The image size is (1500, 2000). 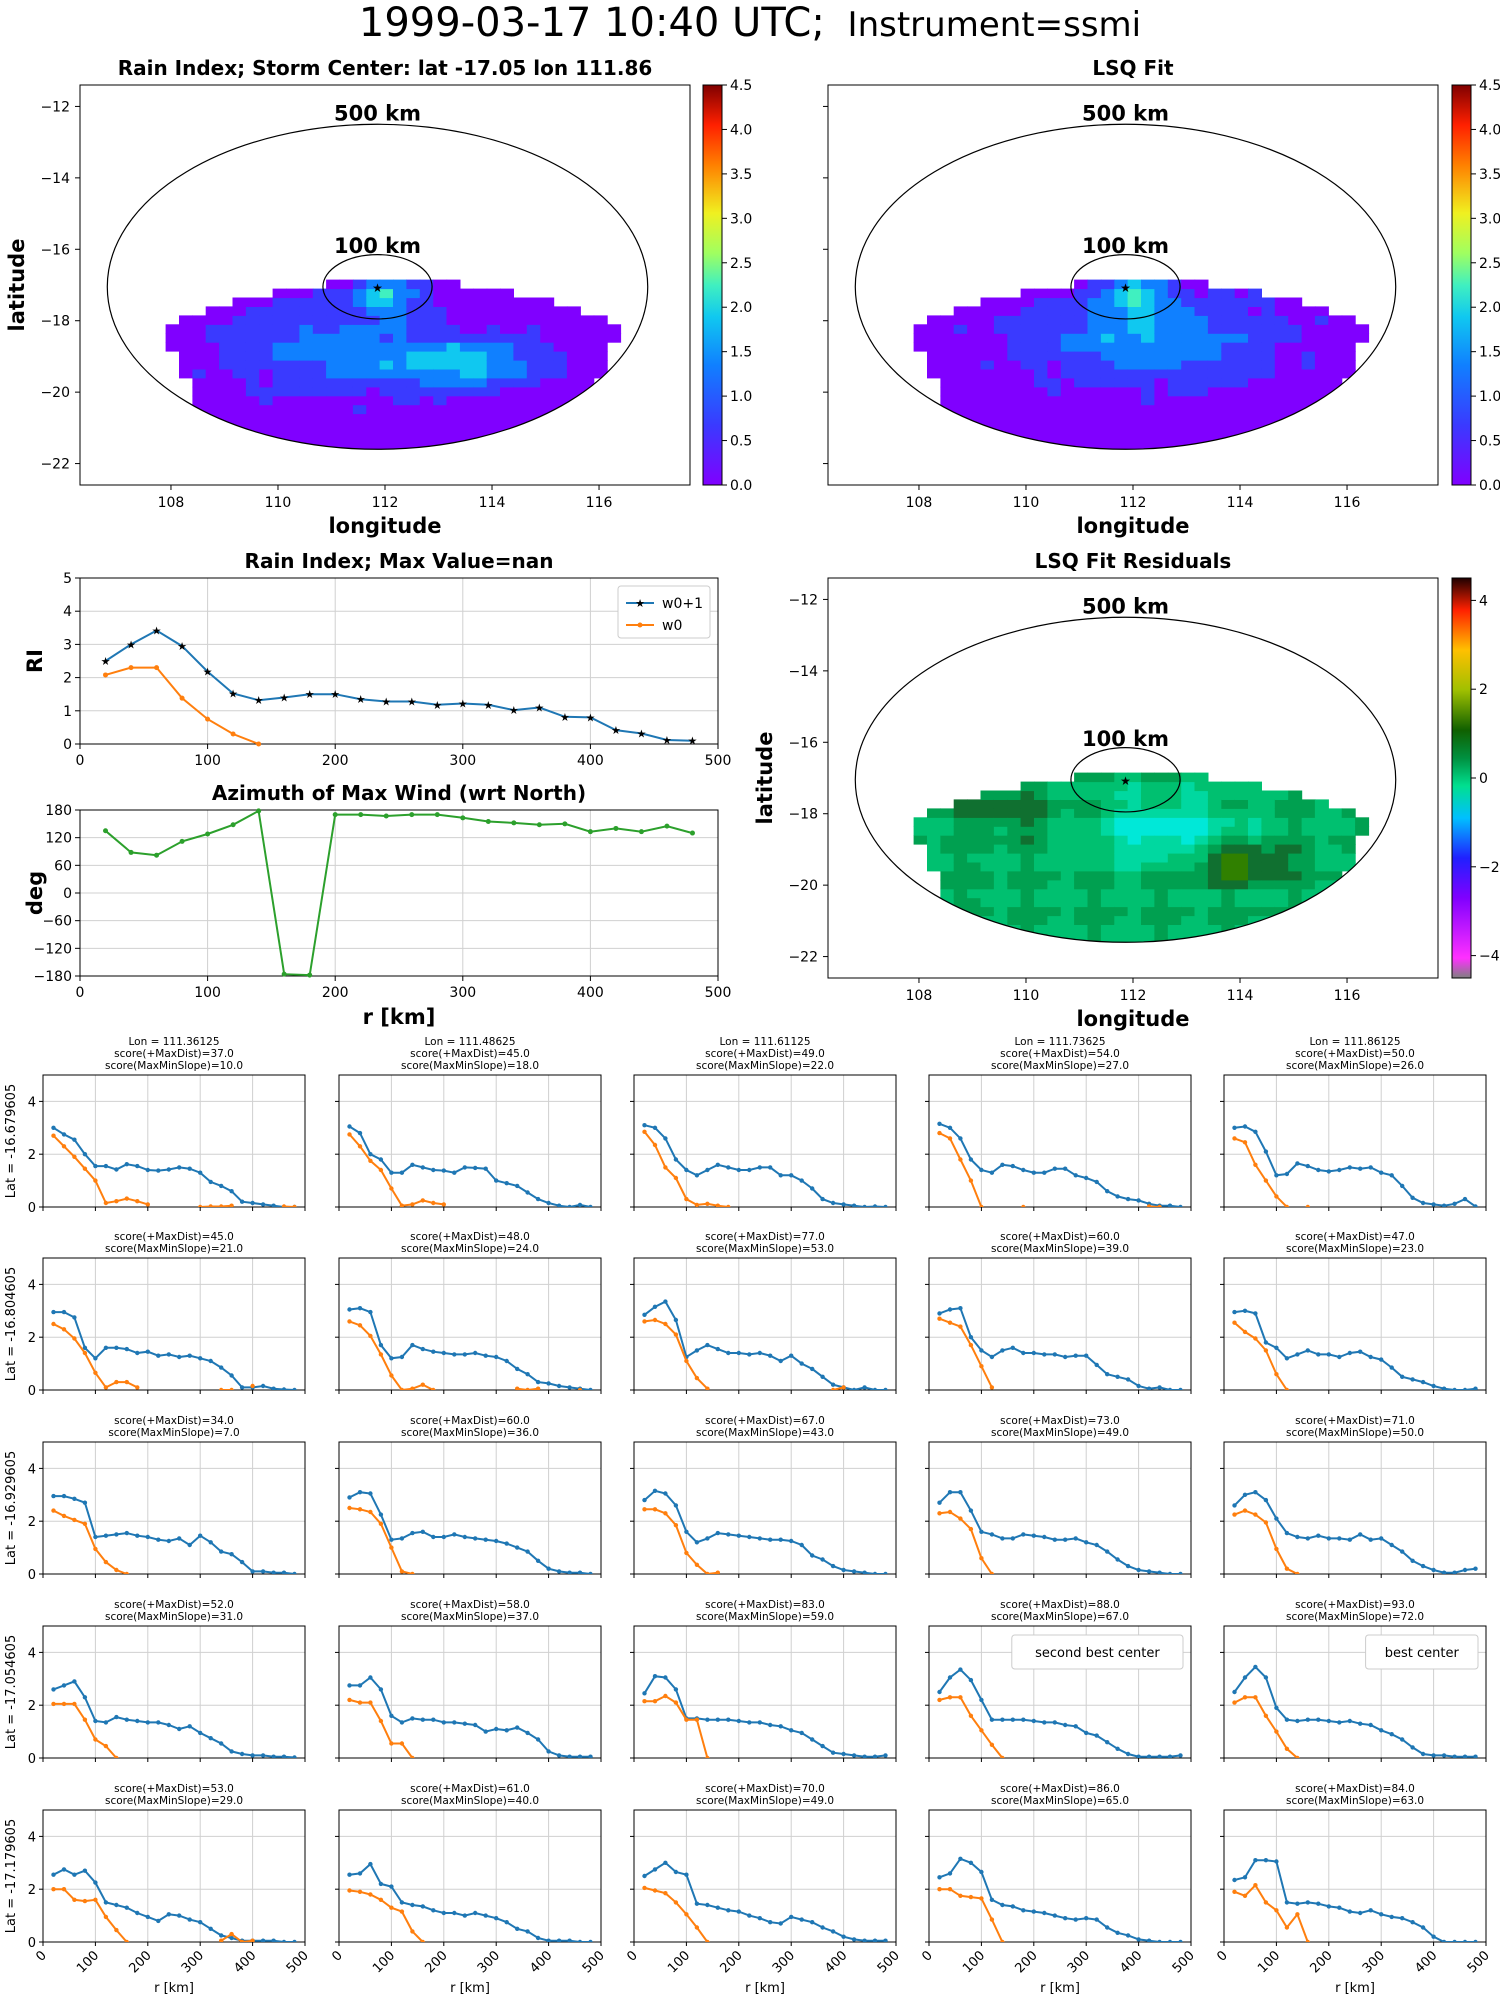 What do you see at coordinates (1321, 1962) in the screenshot?
I see `x-tick-label: 200` at bounding box center [1321, 1962].